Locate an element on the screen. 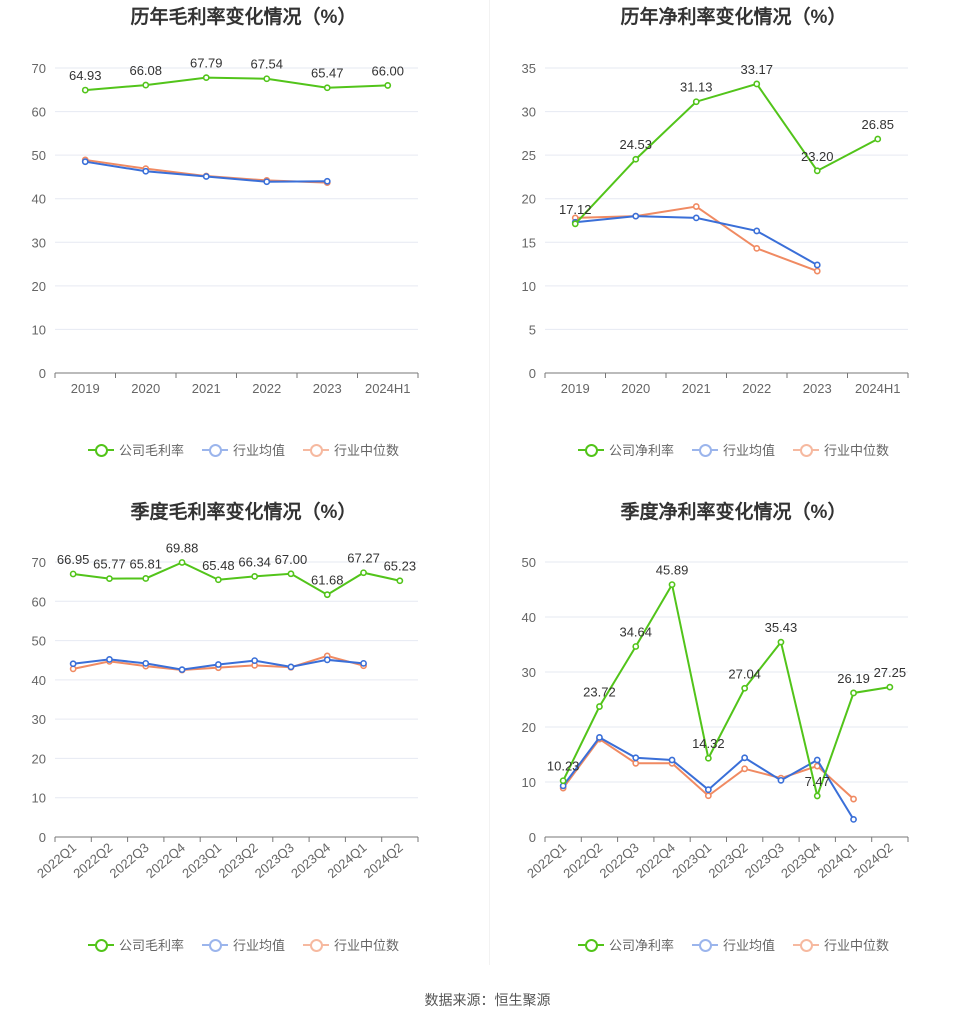  x-tick-label: 2024H1 is located at coordinates (878, 388).